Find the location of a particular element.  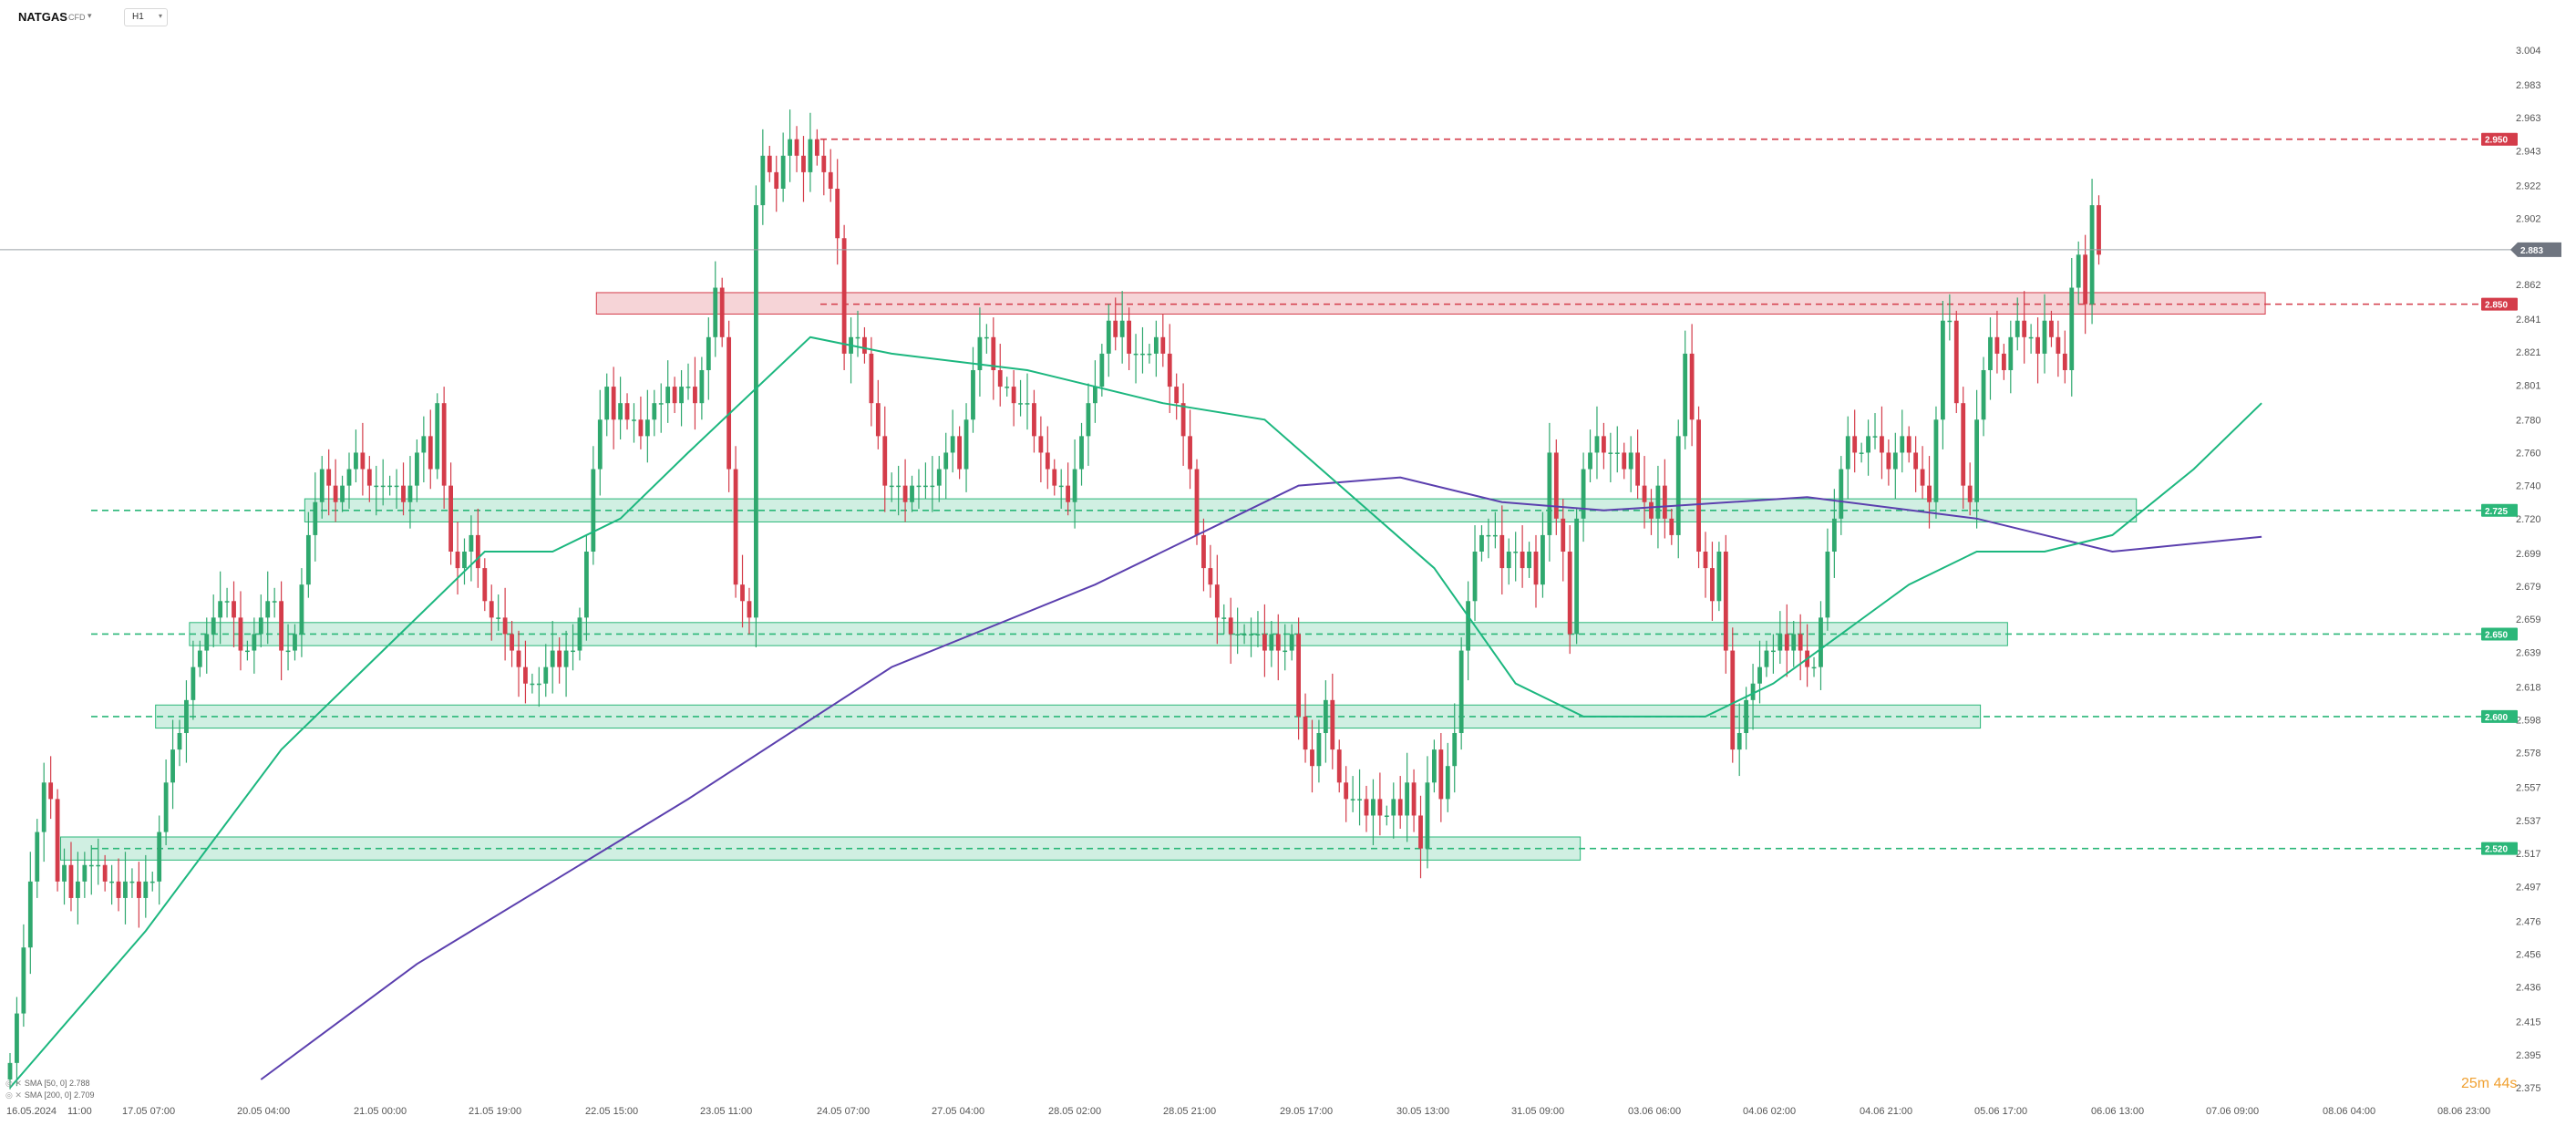

symbol-dropdown-icon: ▾ is located at coordinates (90, 15).